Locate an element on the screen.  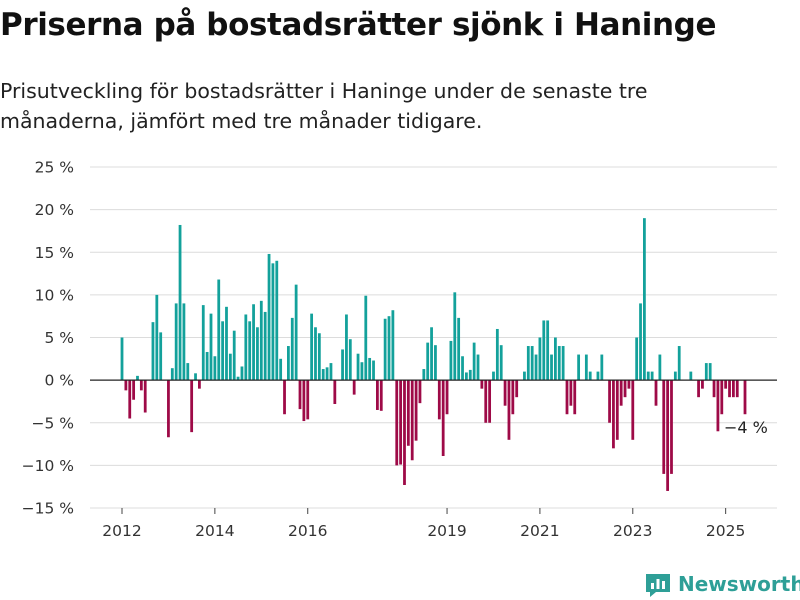
newsworthy-logo: Newsworthy is located at coordinates (722, 584).